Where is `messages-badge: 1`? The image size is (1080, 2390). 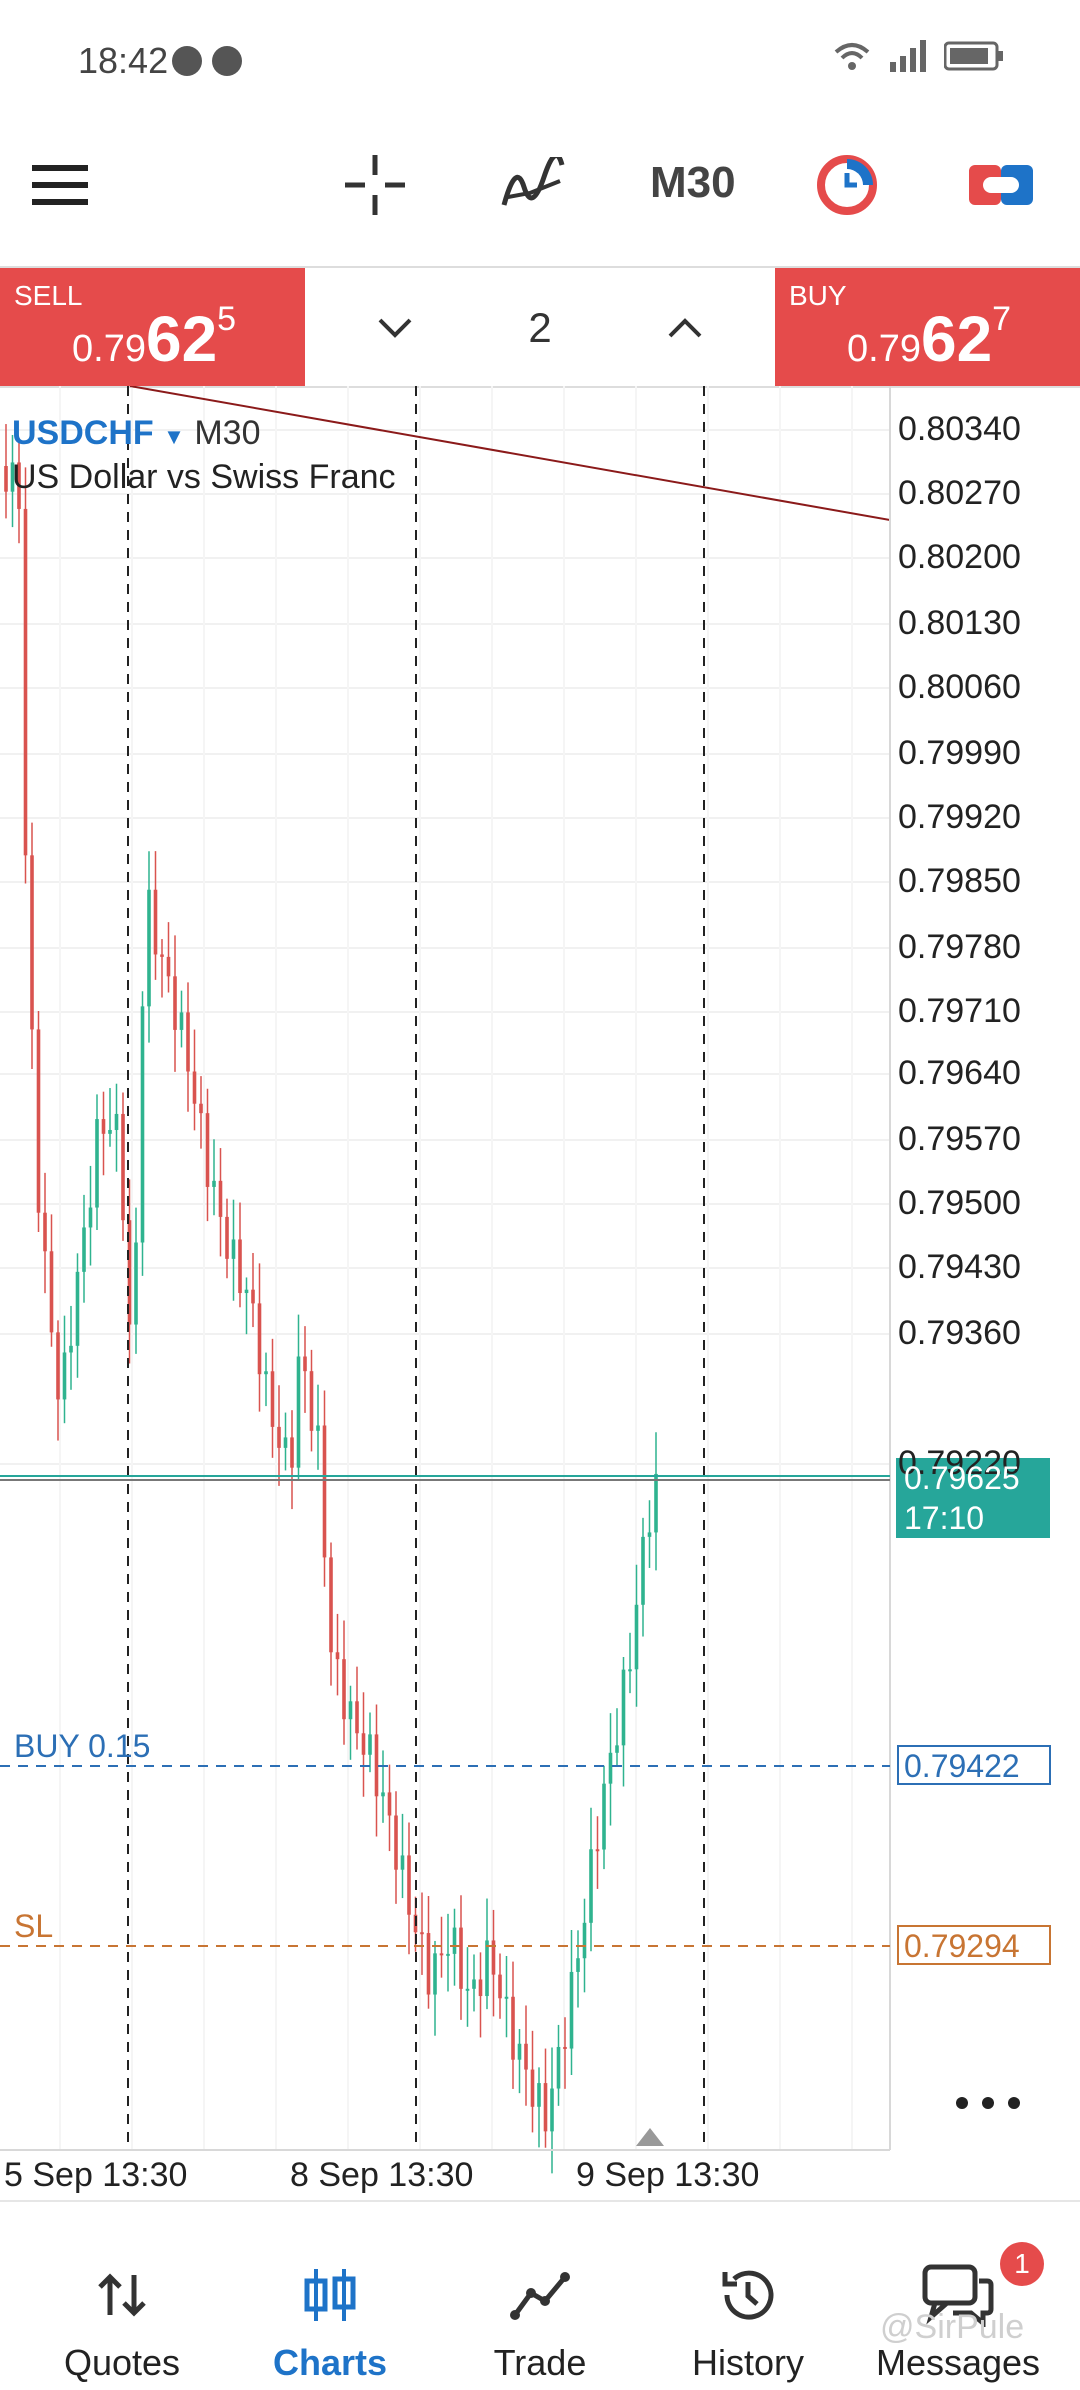
messages-badge: 1 is located at coordinates (1022, 2264).